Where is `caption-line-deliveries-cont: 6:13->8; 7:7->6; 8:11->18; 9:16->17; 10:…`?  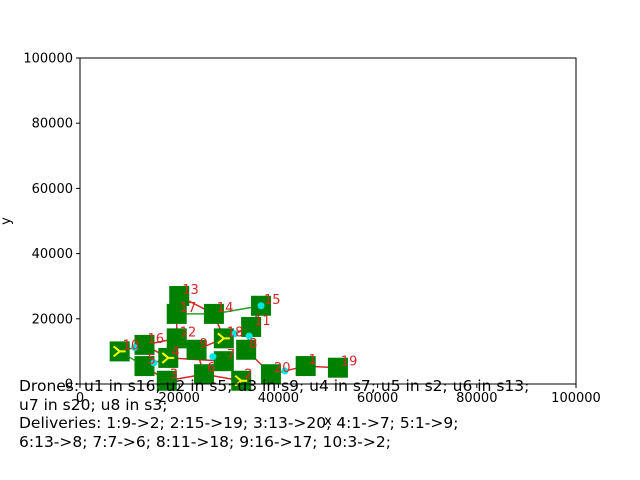
caption-line-deliveries-cont: 6:13->8; 7:7->6; 8:11->18; 9:16->17; 10:… is located at coordinates (205, 441).